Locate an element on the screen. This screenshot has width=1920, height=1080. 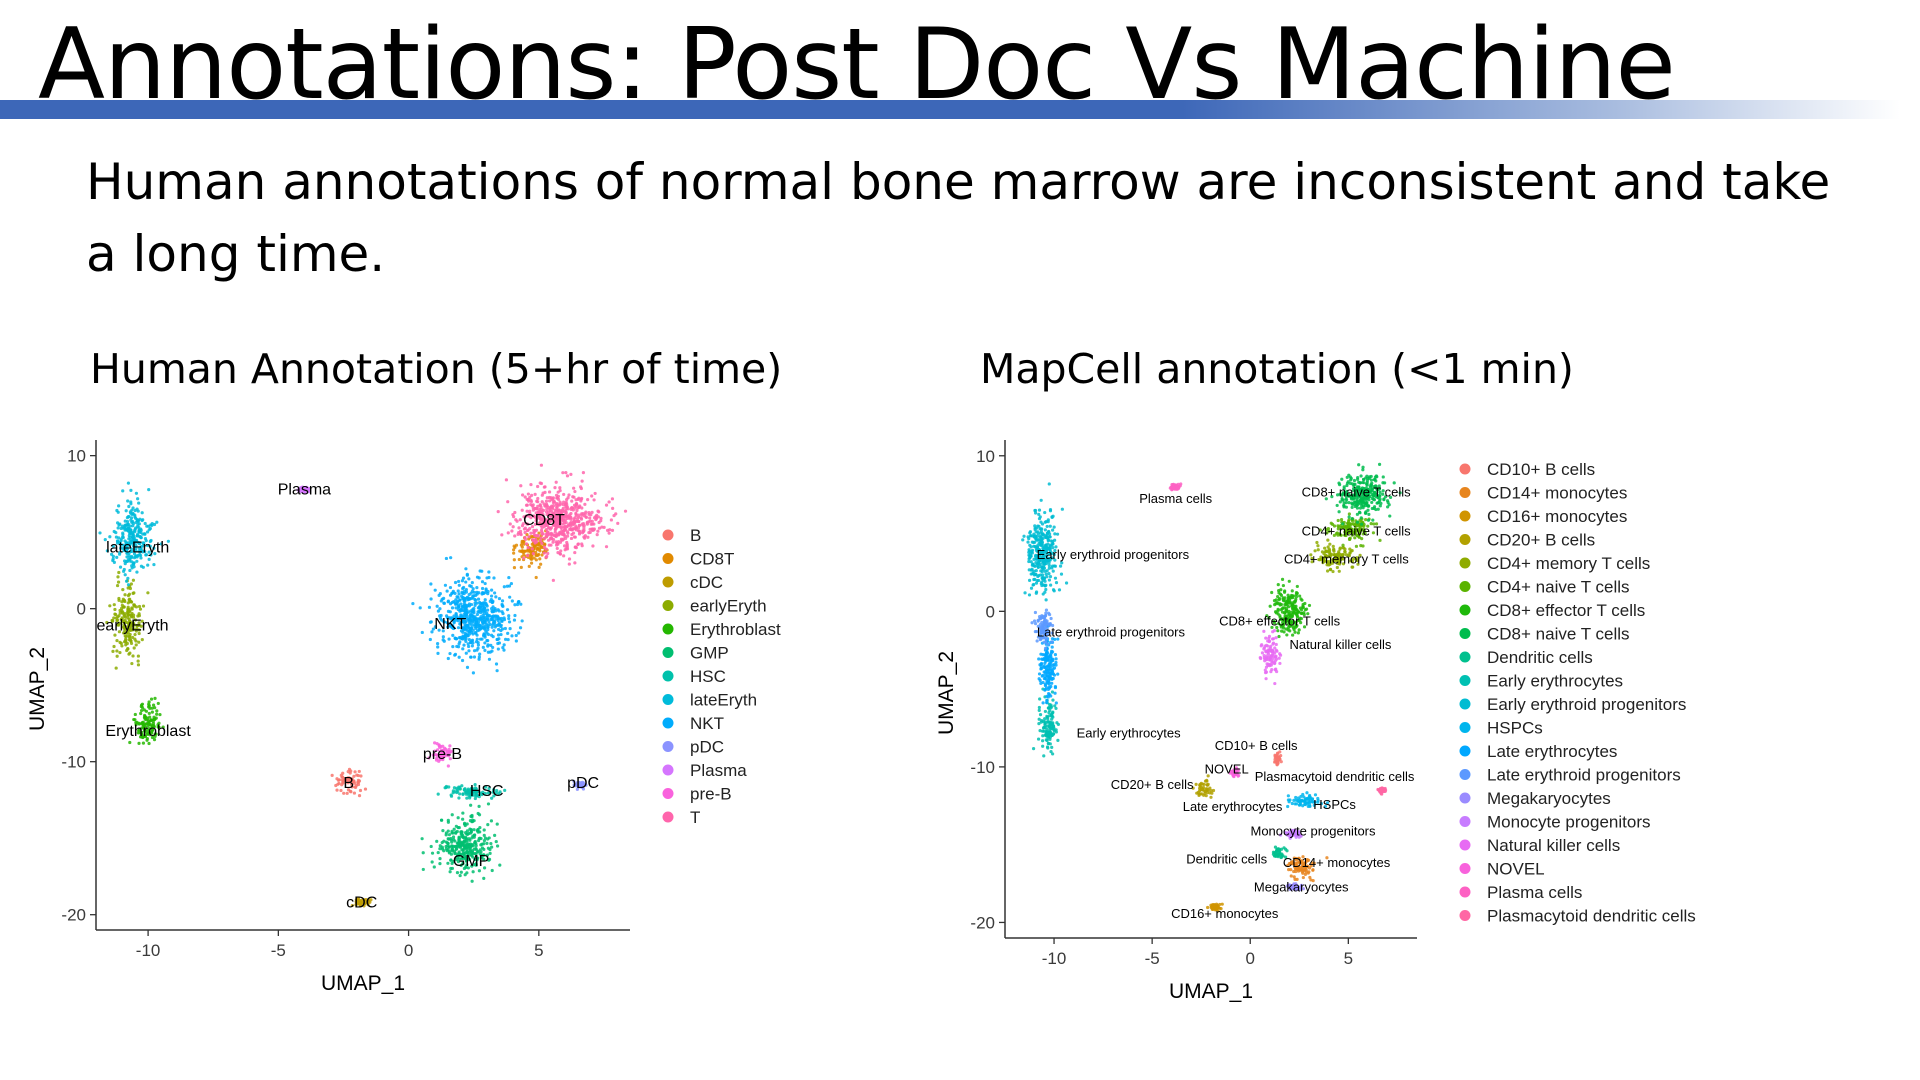
series-late-erythroid-progenitors is located at coordinates (1042, 629).